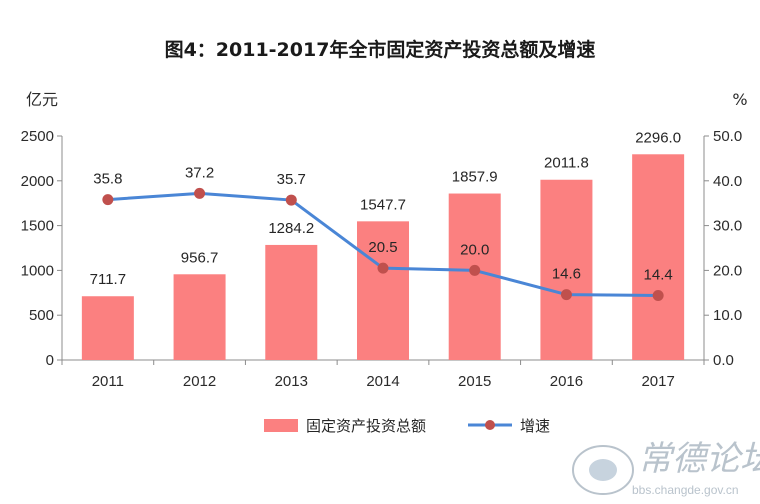 The width and height of the screenshot is (760, 504). Describe the element at coordinates (382, 381) in the screenshot. I see `x-tick-label: 2014` at that location.